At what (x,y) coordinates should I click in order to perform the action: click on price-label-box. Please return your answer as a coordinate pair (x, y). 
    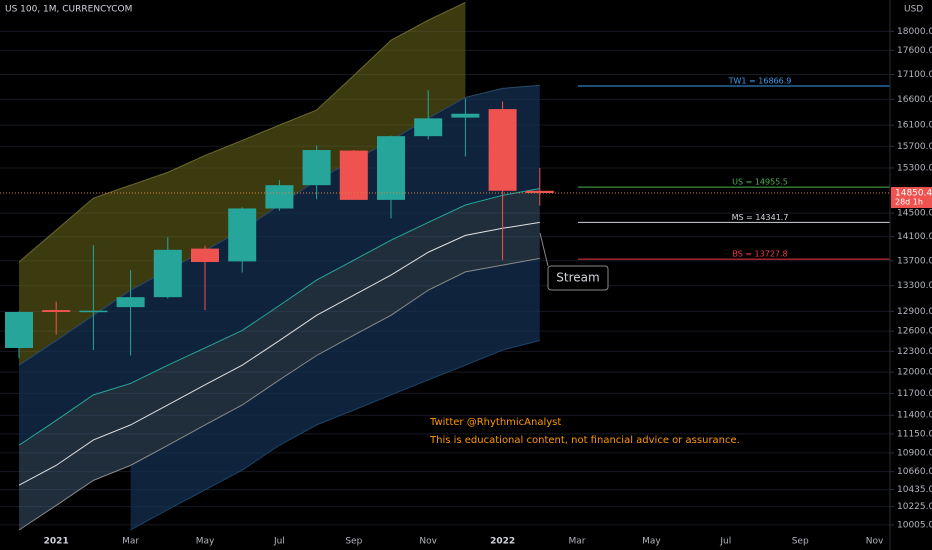
    Looking at the image, I should click on (911, 198).